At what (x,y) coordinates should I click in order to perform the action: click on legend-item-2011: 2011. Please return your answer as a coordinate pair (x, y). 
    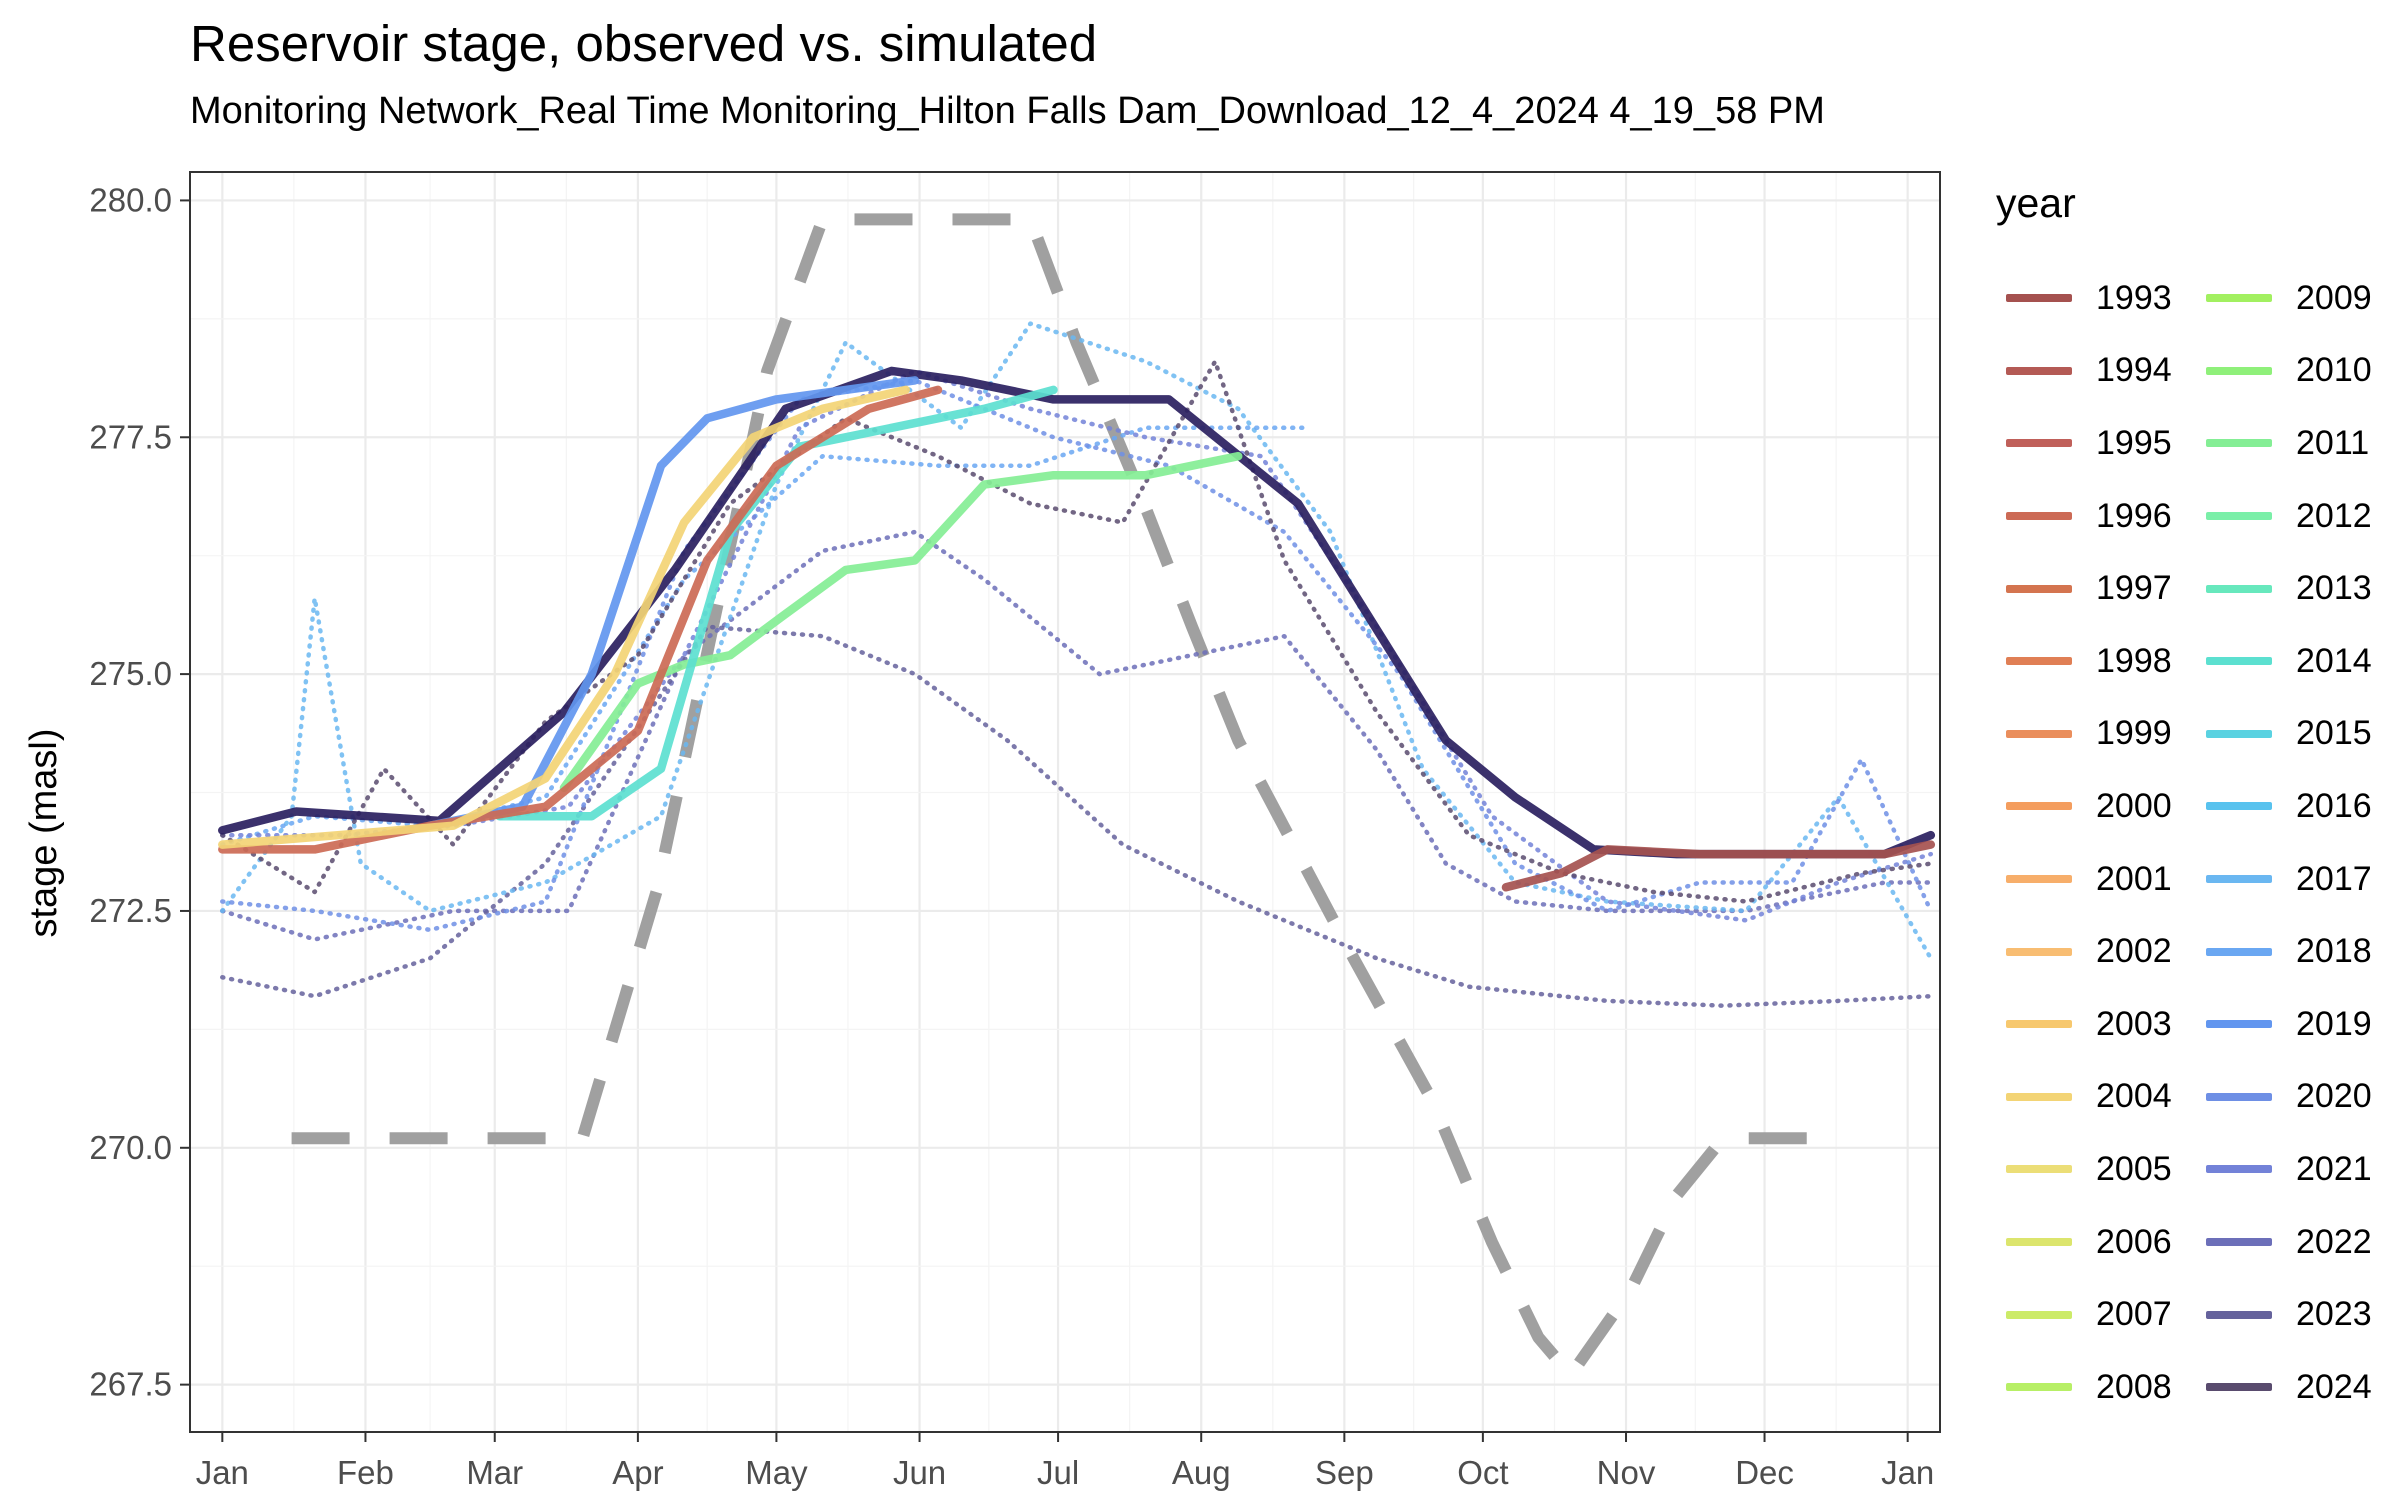
    Looking at the image, I should click on (2289, 443).